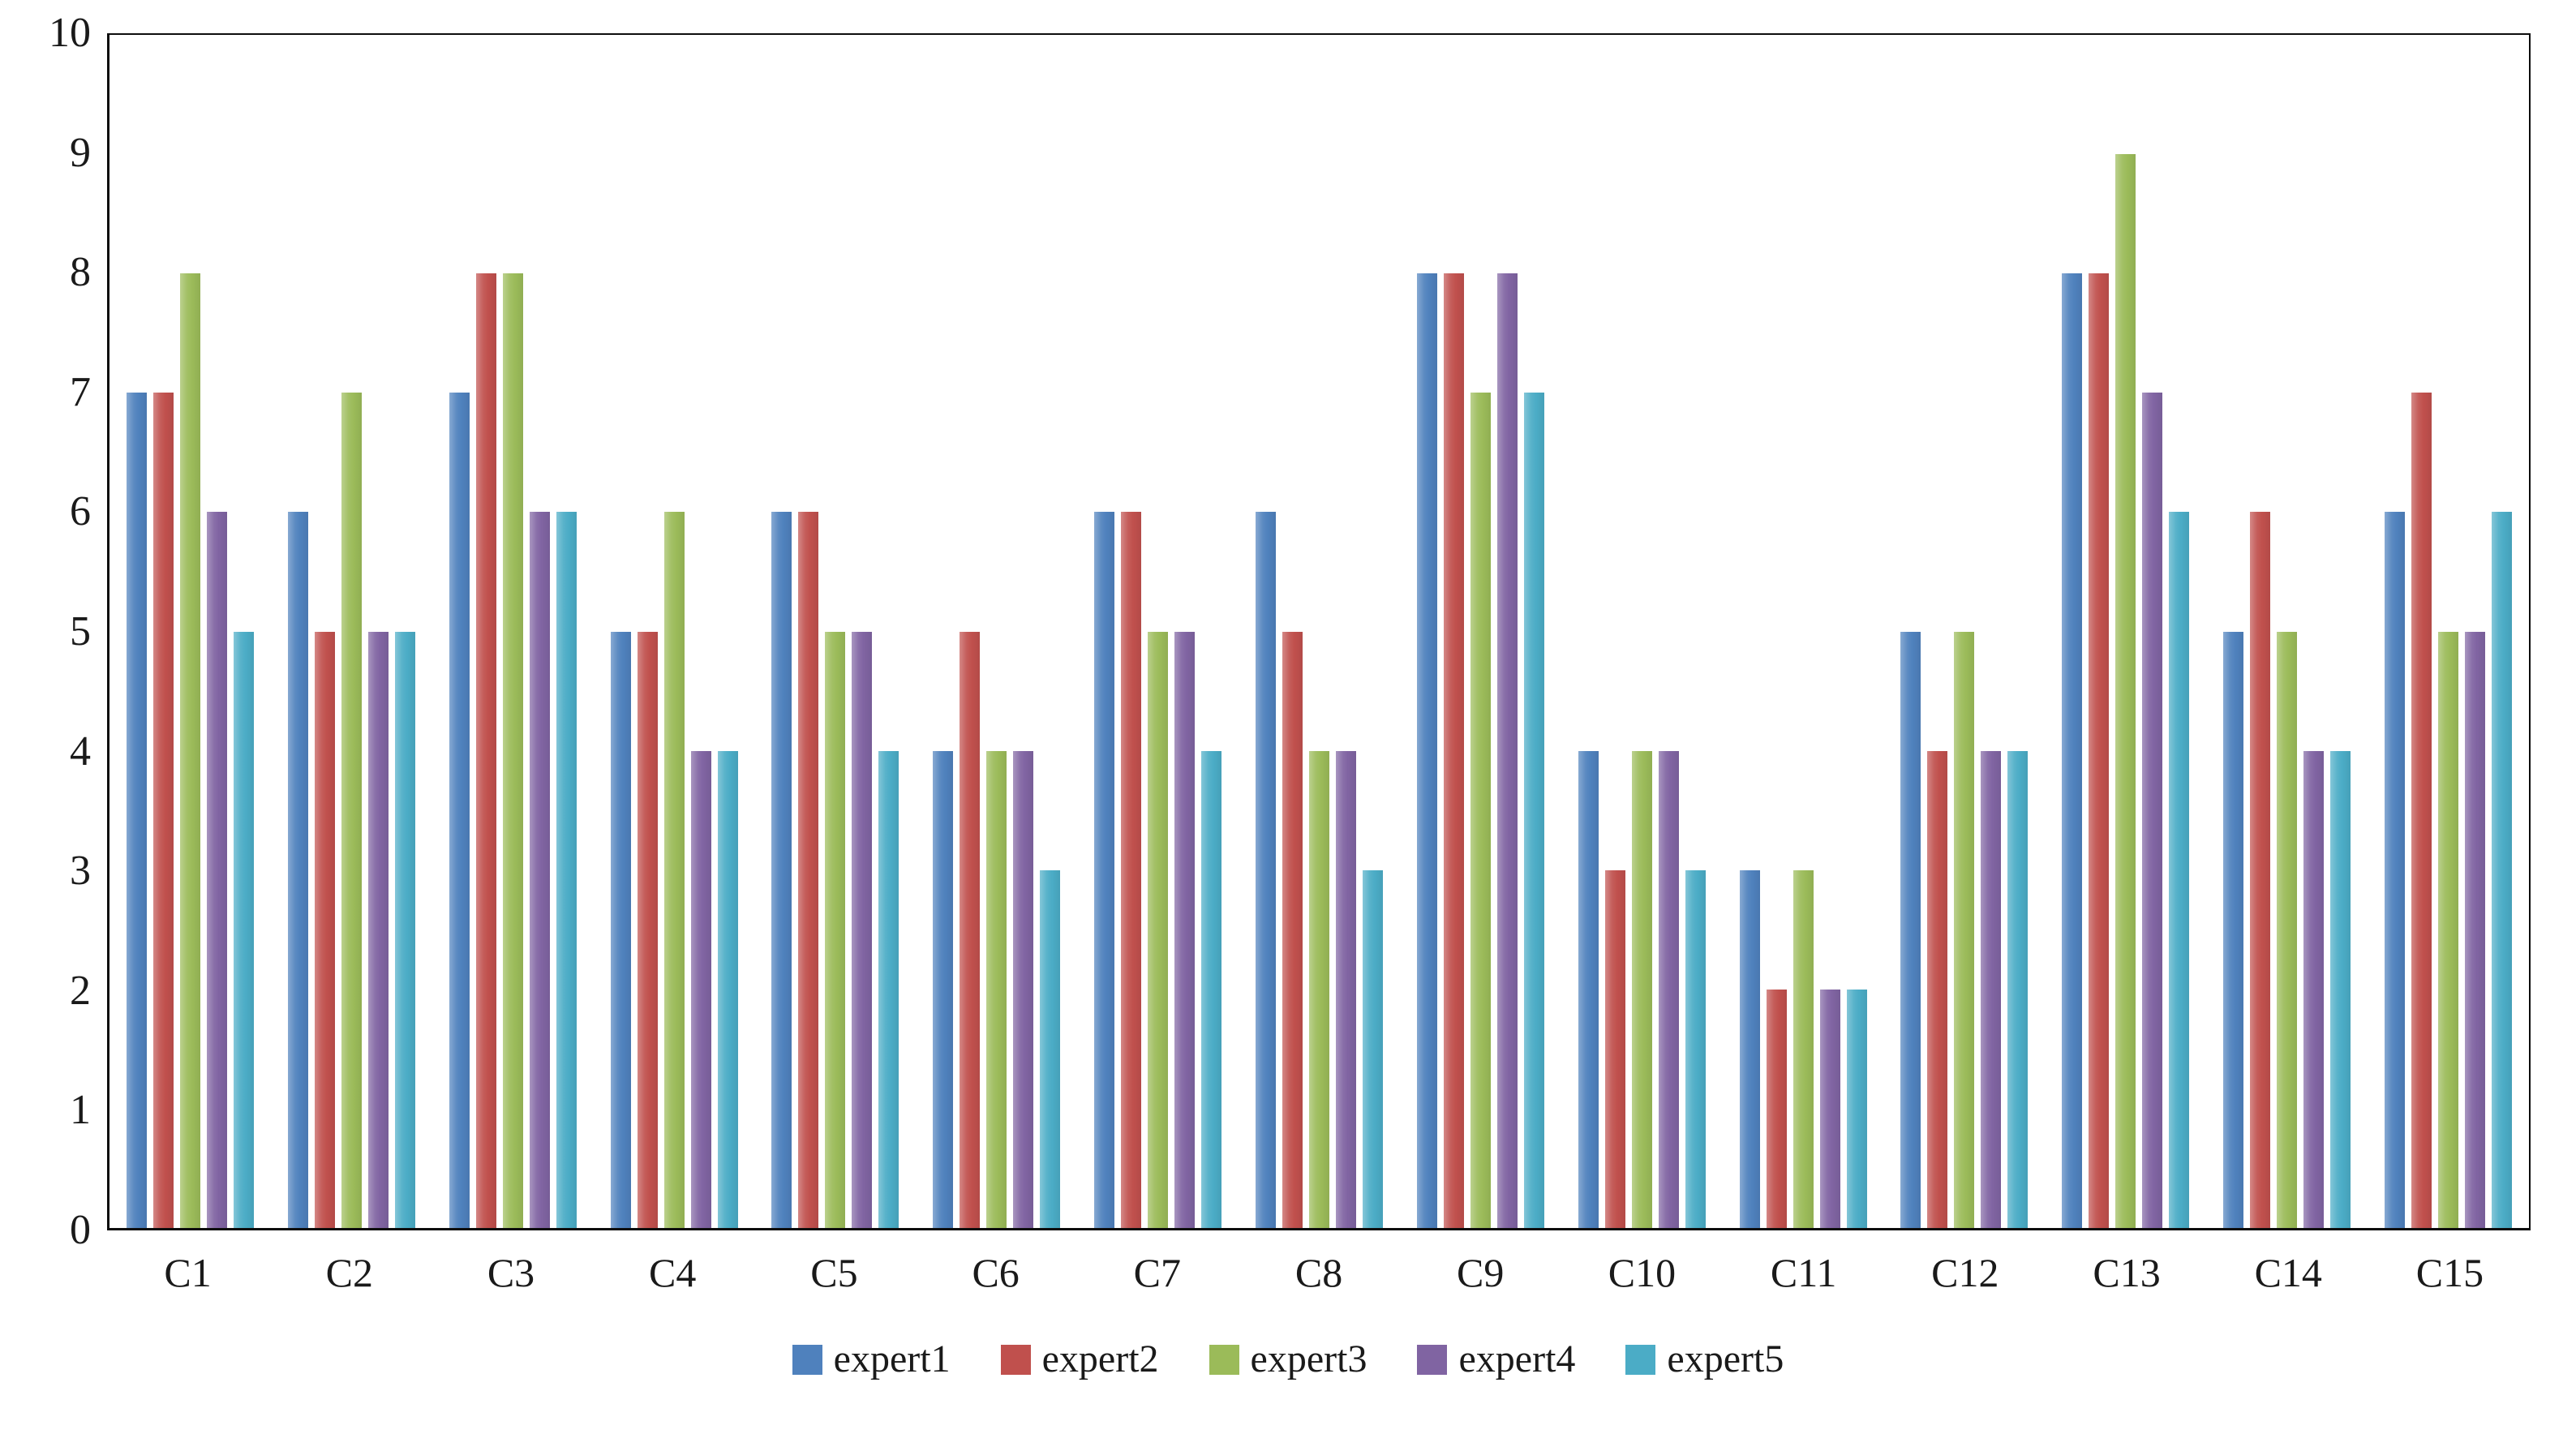 The height and width of the screenshot is (1434, 2576). I want to click on legend-swatch-expert2, so click(1015, 1359).